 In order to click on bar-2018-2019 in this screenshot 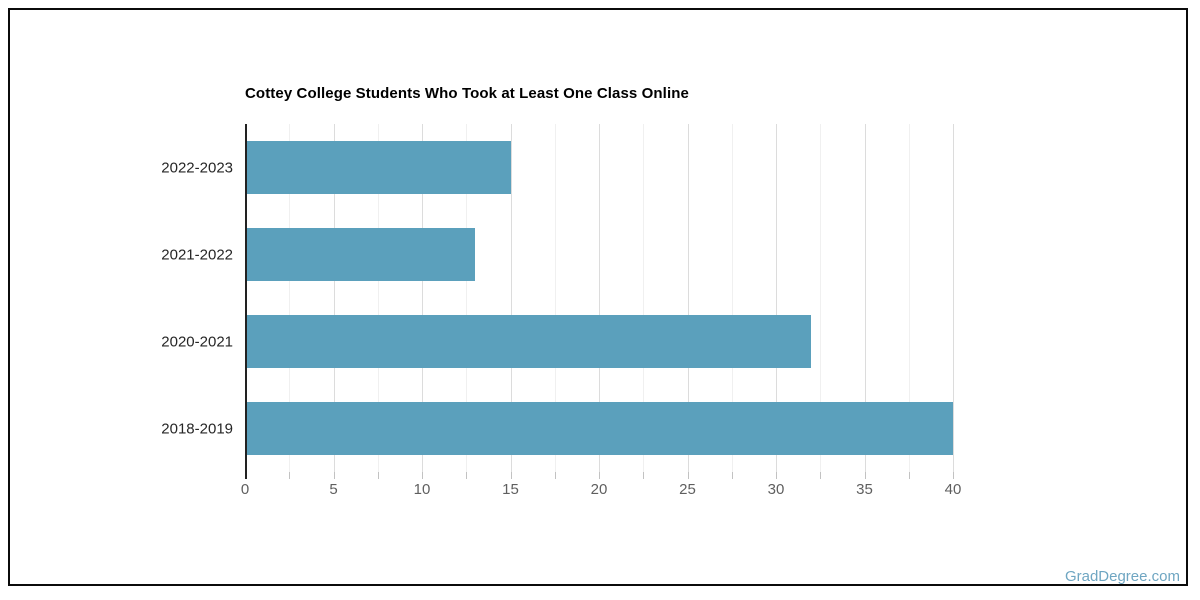, I will do `click(599, 428)`.